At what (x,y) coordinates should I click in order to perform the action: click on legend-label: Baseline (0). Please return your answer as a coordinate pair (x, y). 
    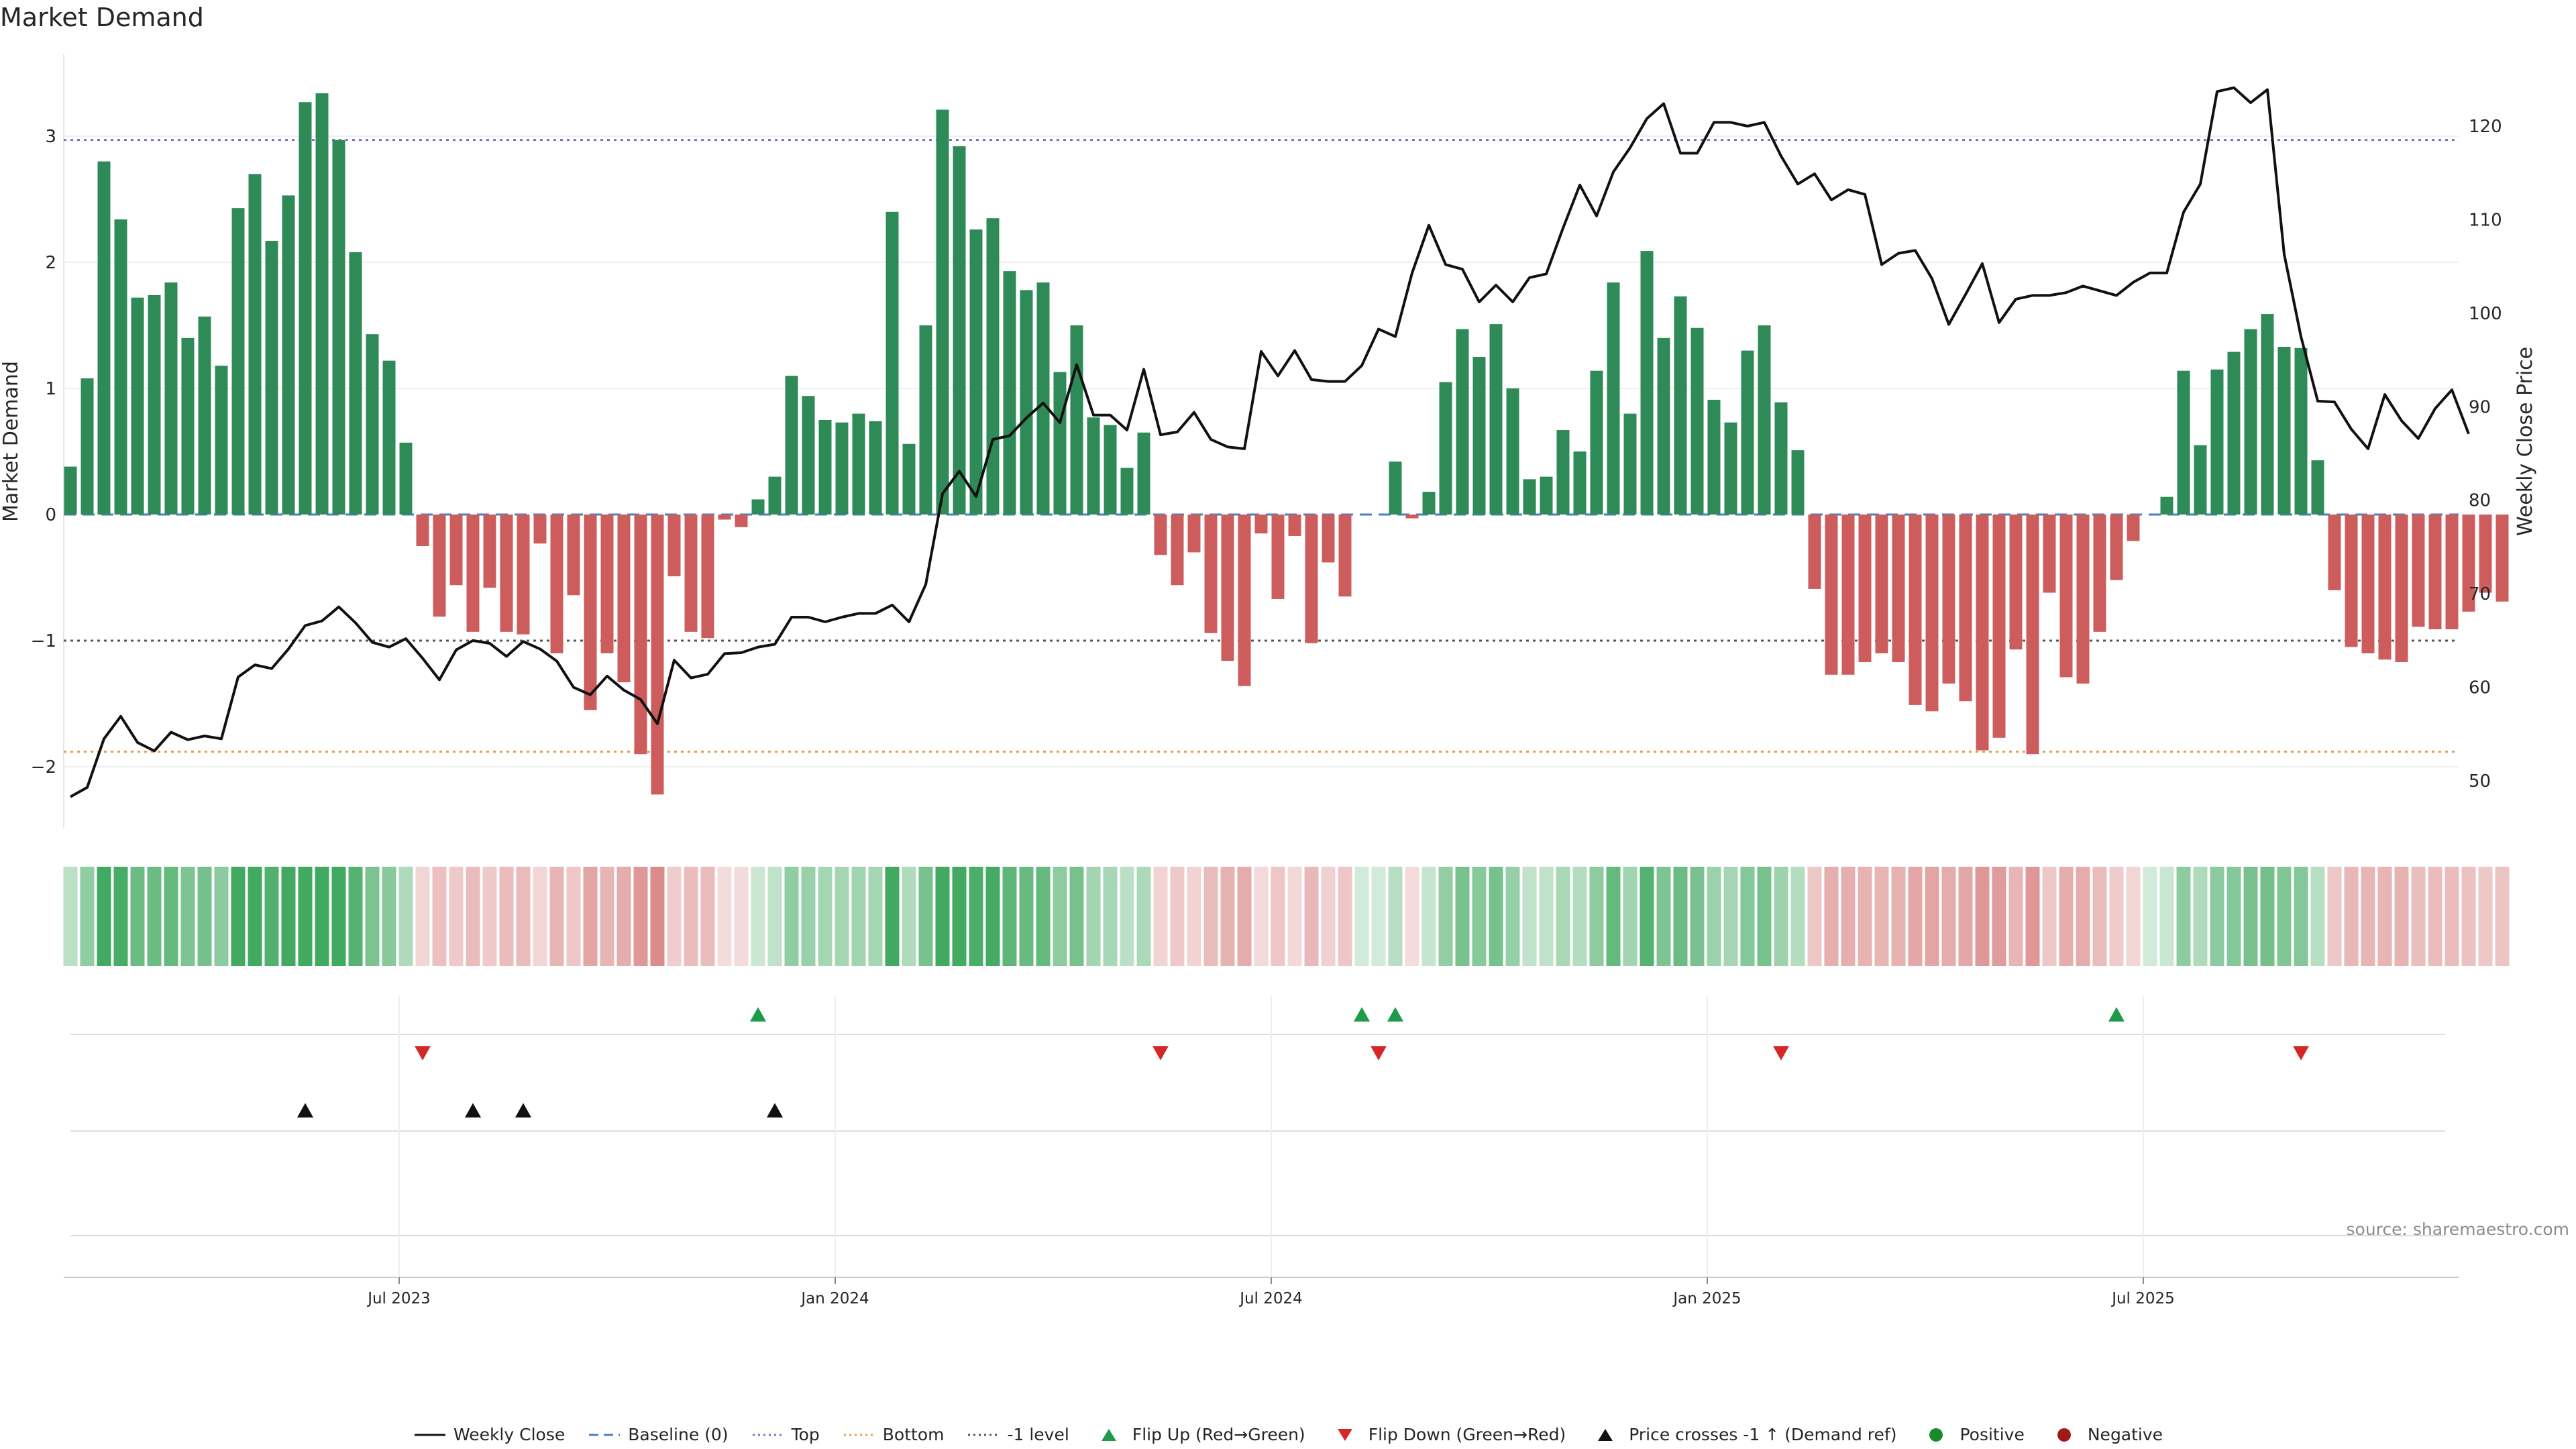
    Looking at the image, I should click on (678, 1434).